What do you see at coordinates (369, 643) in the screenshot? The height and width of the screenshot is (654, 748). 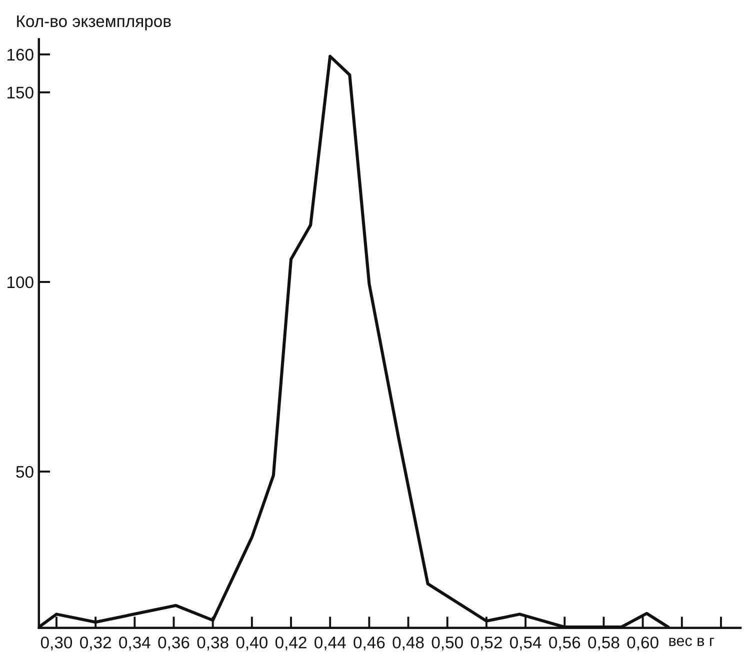 I see `x-tick-label: 0,46` at bounding box center [369, 643].